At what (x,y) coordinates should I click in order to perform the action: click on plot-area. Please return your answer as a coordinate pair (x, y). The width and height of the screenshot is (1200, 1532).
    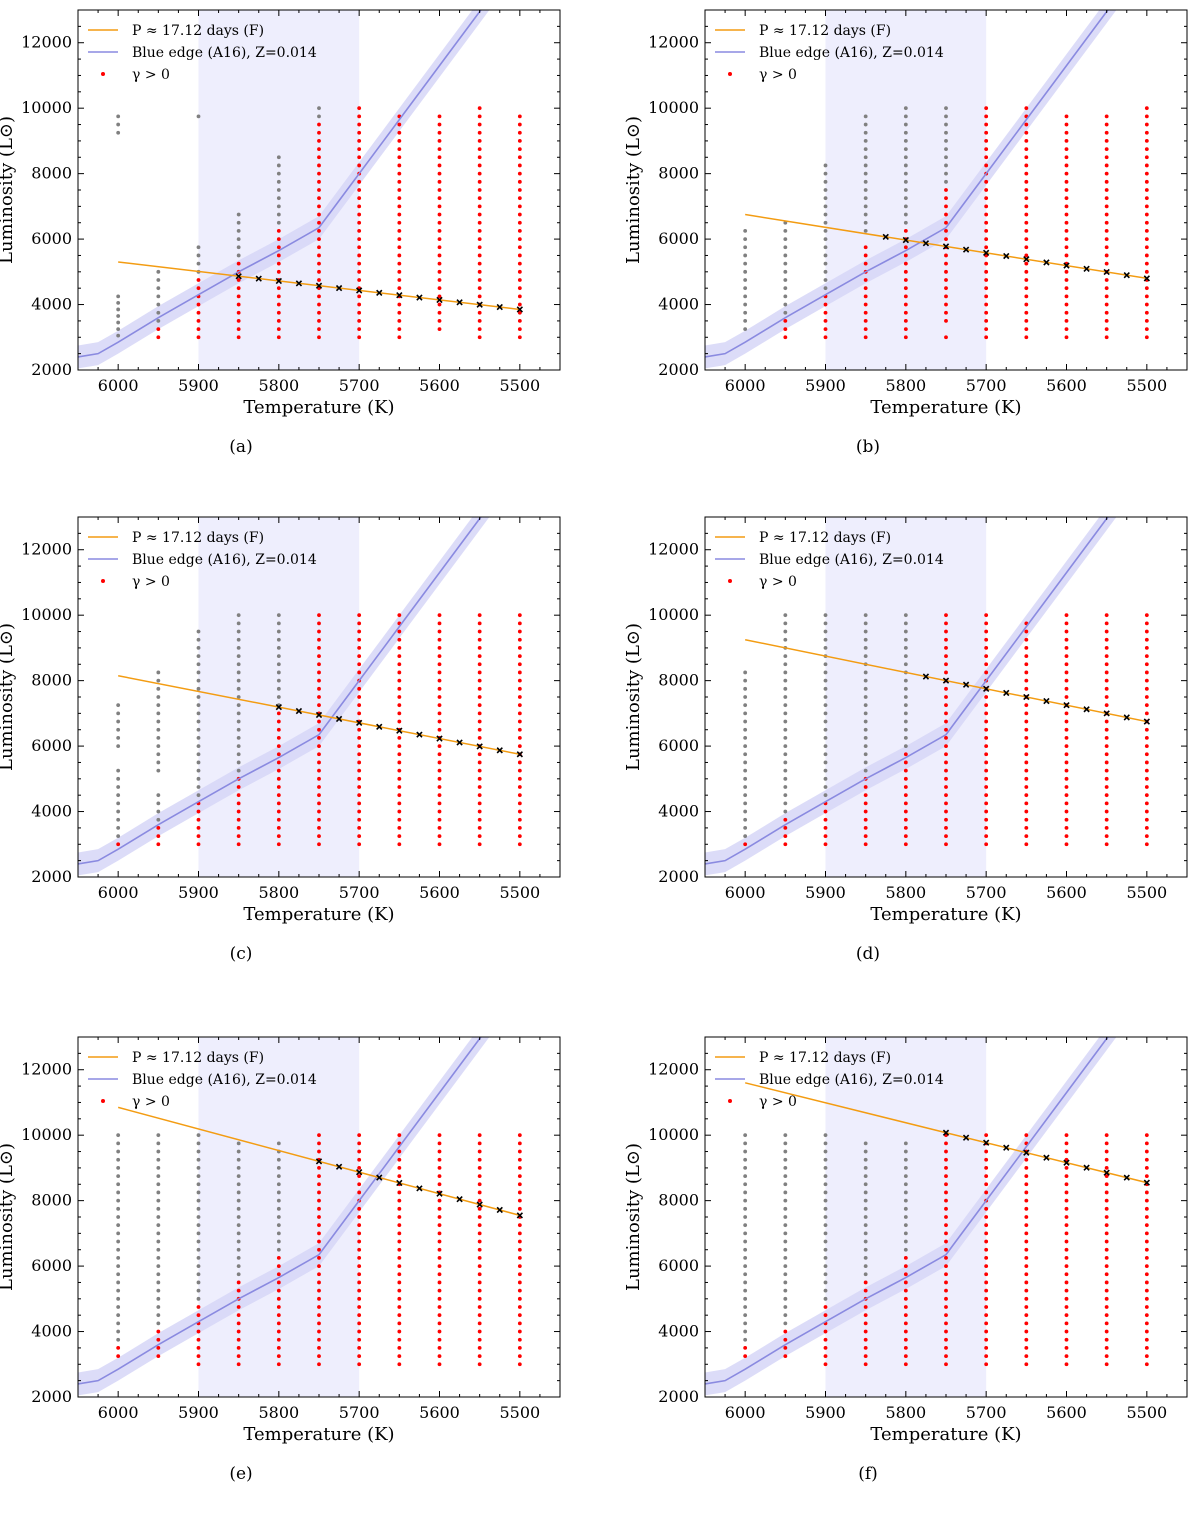
    Looking at the image, I should click on (300, 697).